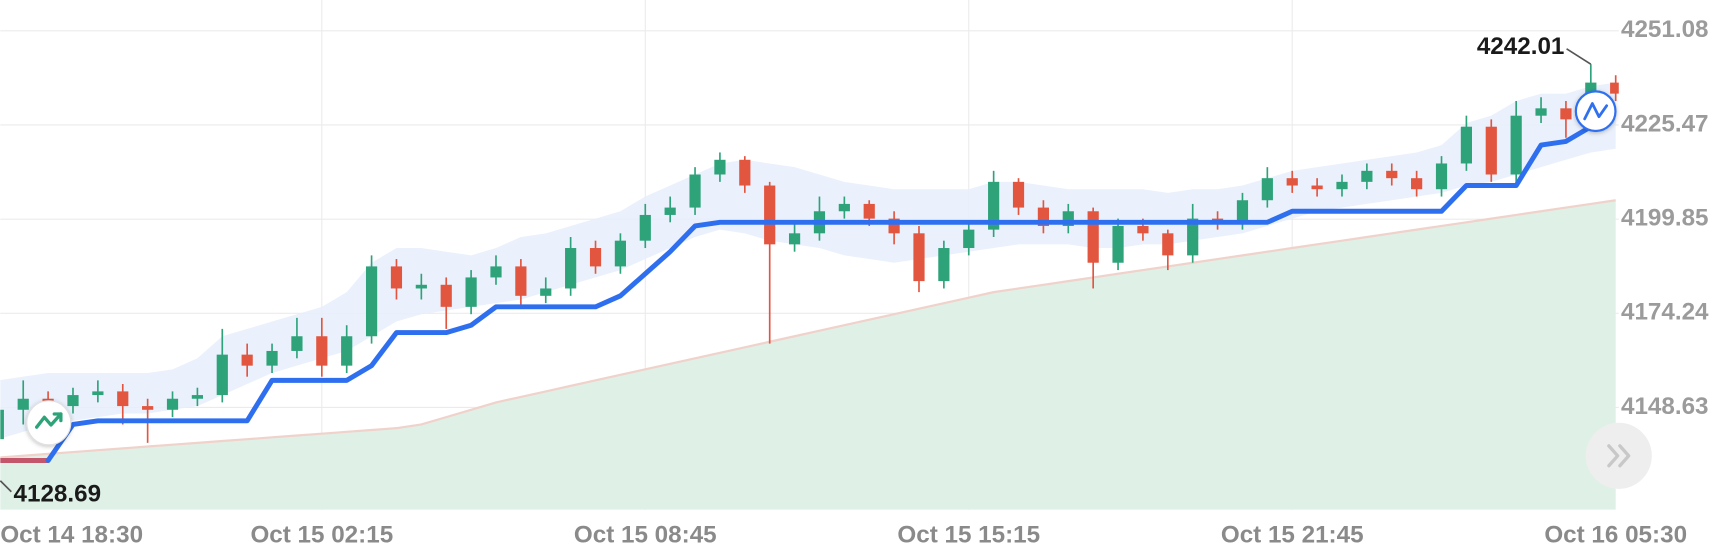 This screenshot has height=556, width=1727. What do you see at coordinates (1579, 56) in the screenshot?
I see `high-marker-line` at bounding box center [1579, 56].